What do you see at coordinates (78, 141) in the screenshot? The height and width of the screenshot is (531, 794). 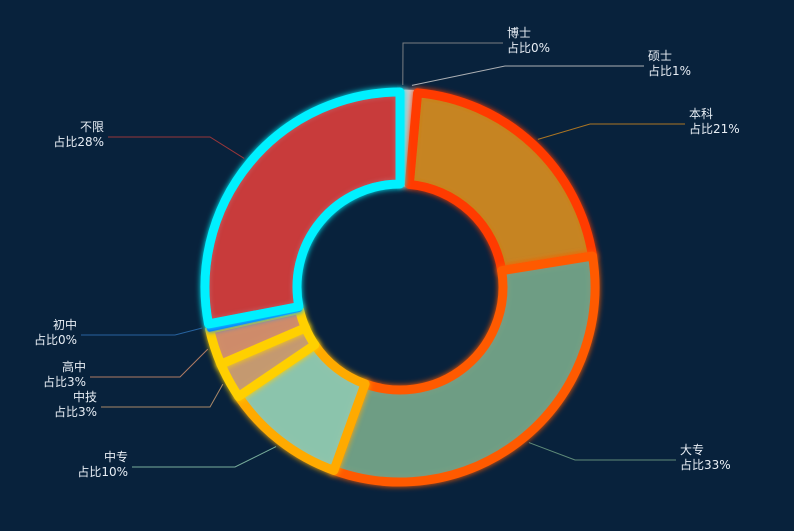 I see `percent-label-9: 占比28%` at bounding box center [78, 141].